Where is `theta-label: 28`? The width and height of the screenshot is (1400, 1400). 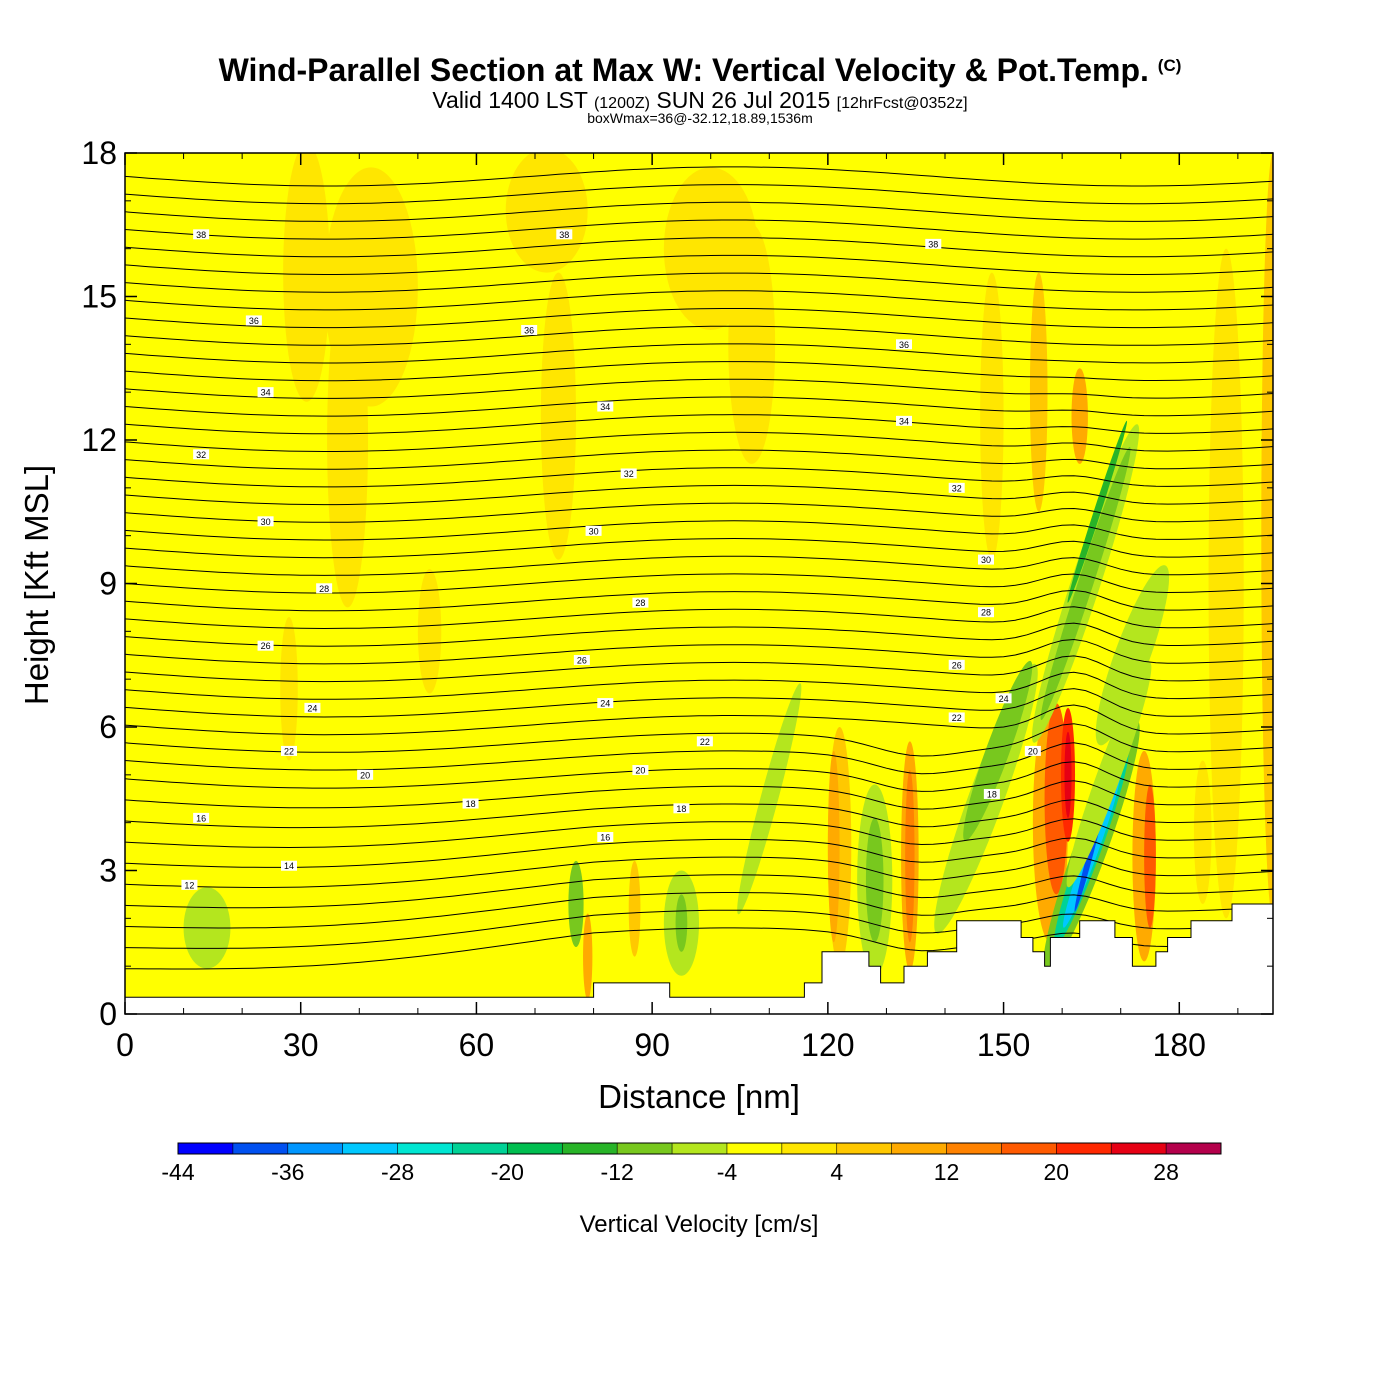 theta-label: 28 is located at coordinates (324, 589).